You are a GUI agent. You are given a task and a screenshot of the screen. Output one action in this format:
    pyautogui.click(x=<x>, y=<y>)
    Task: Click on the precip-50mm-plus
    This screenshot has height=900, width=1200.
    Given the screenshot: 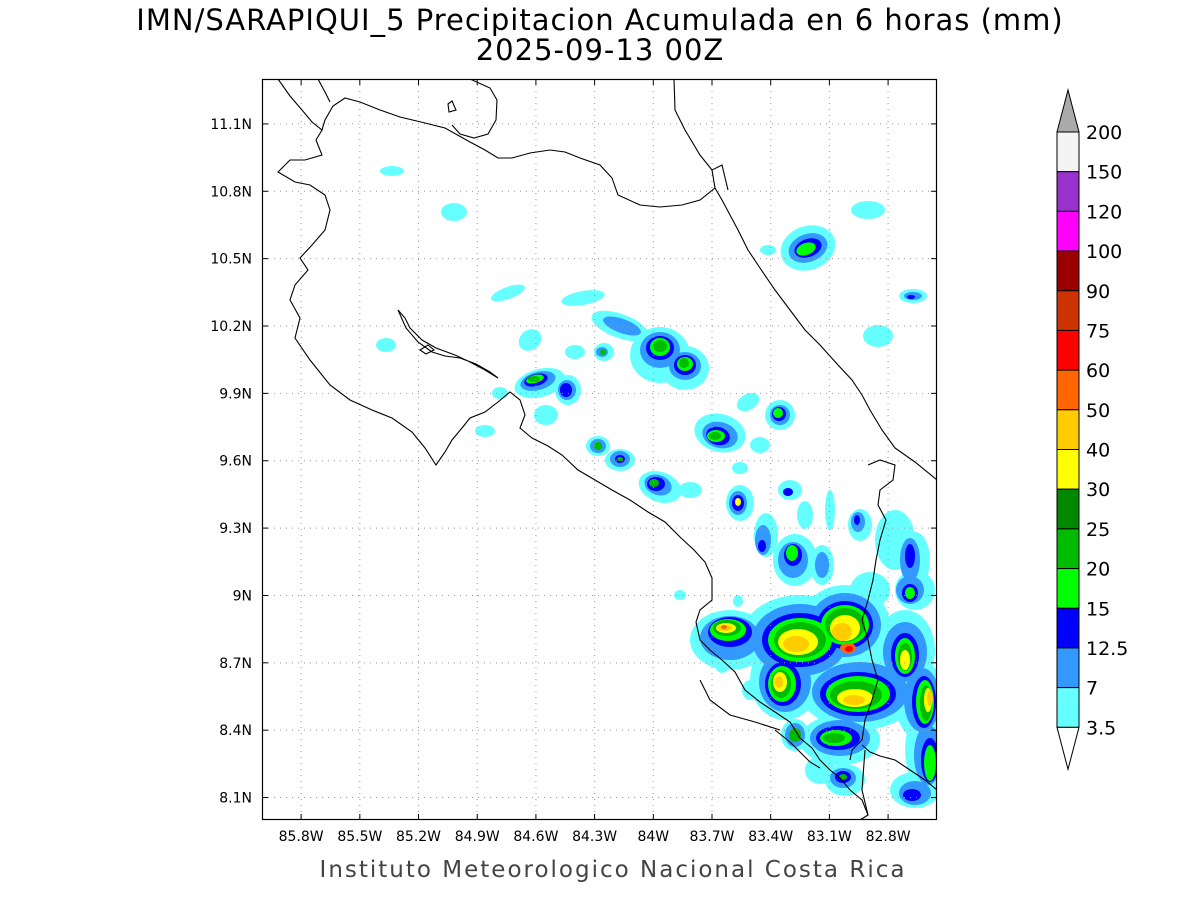 What is the action you would take?
    pyautogui.click(x=788, y=639)
    